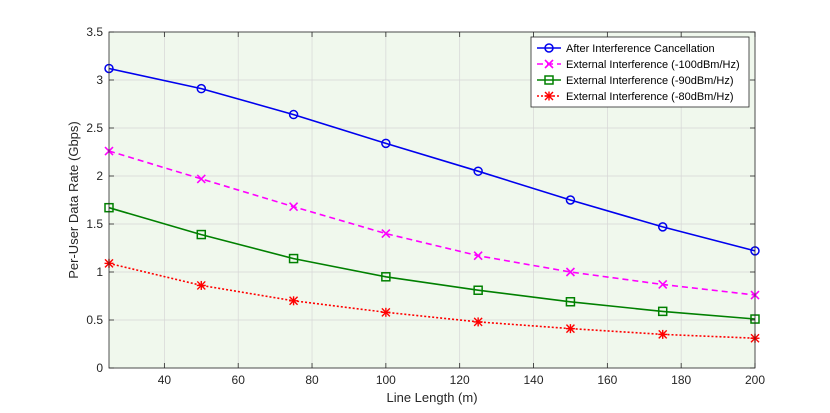 The height and width of the screenshot is (413, 830). I want to click on legend-label: After Interference Cancellation, so click(640, 49).